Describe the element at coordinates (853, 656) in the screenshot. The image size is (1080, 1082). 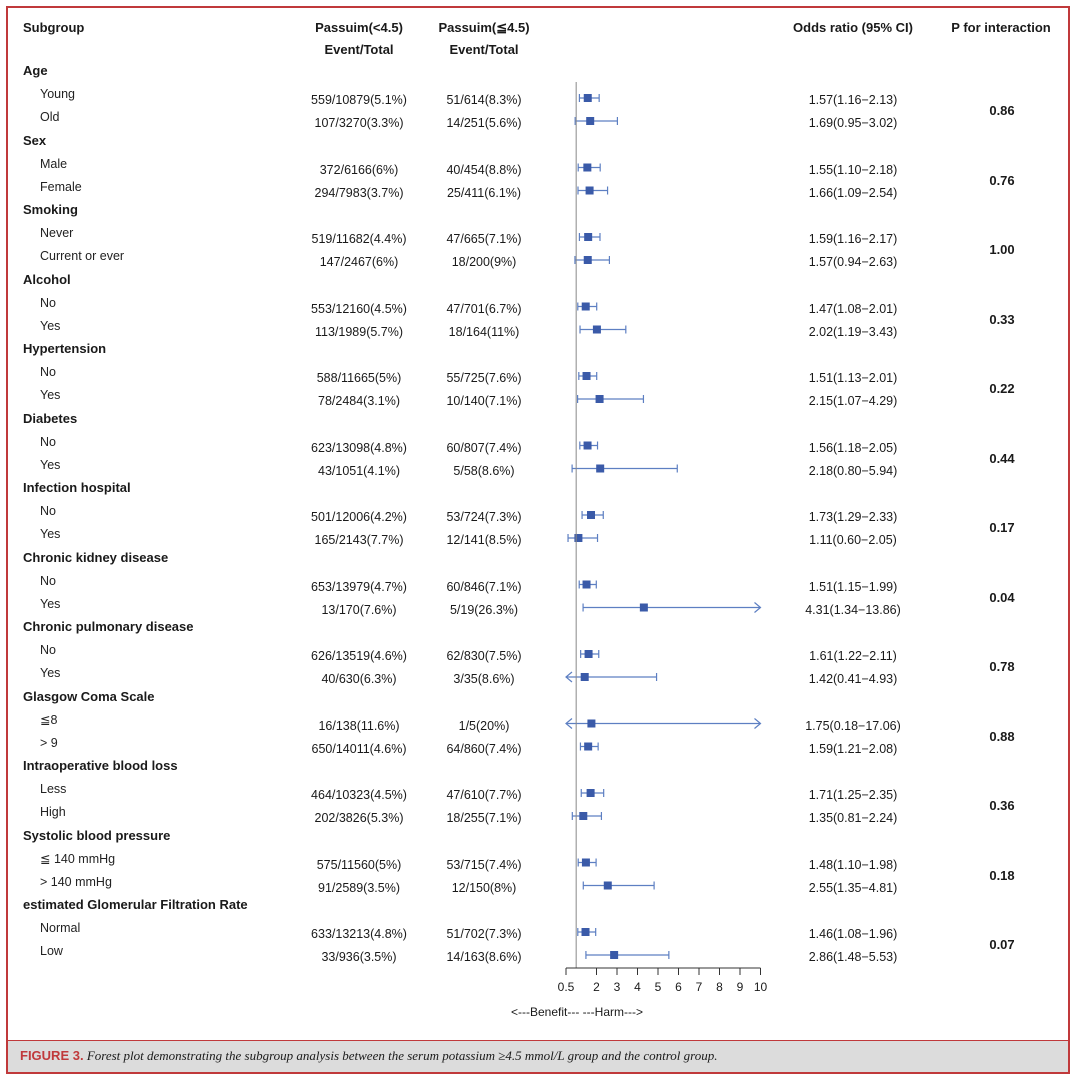
I see `odds-ratio-text: 1.61(1.22−2.11)` at that location.